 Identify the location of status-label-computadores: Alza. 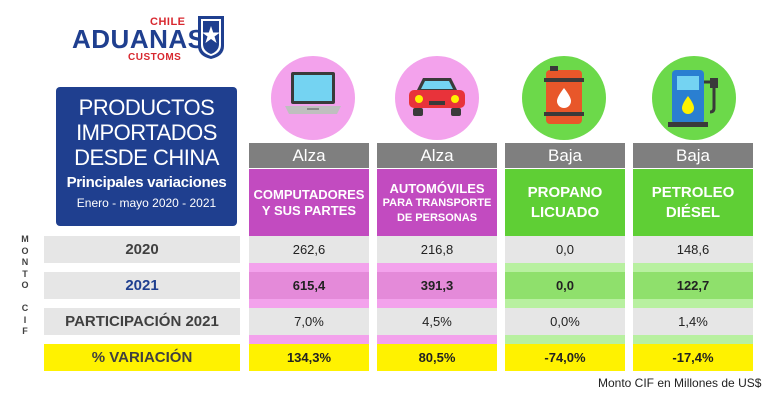
(309, 155).